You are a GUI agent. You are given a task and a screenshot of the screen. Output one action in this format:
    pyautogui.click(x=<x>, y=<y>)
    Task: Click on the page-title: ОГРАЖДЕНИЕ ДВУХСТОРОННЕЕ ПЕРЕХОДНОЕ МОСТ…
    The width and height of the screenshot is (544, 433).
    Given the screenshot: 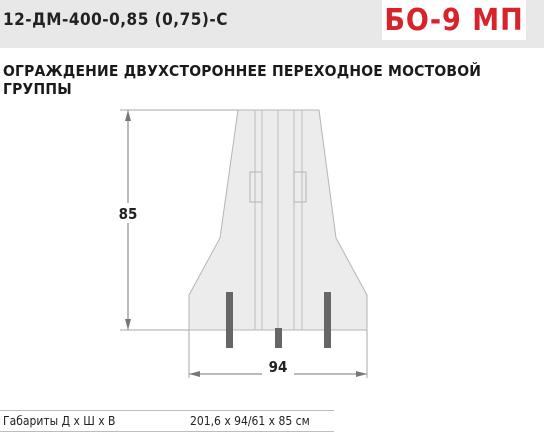 What is the action you would take?
    pyautogui.click(x=242, y=80)
    